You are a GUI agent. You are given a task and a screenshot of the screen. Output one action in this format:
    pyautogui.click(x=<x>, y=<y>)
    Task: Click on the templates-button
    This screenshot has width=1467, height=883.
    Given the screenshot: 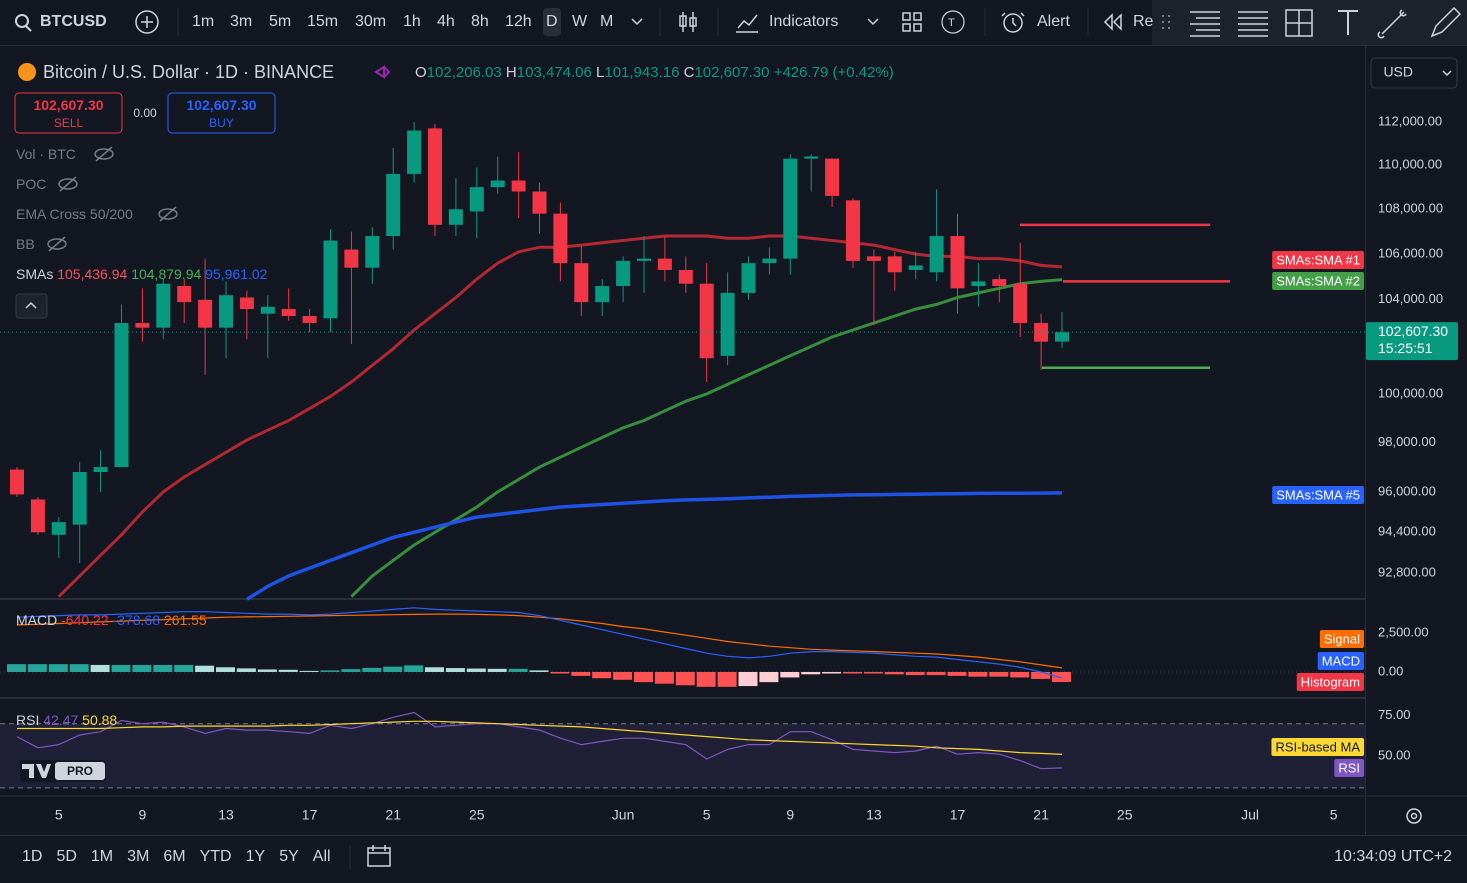 What is the action you would take?
    pyautogui.click(x=912, y=22)
    